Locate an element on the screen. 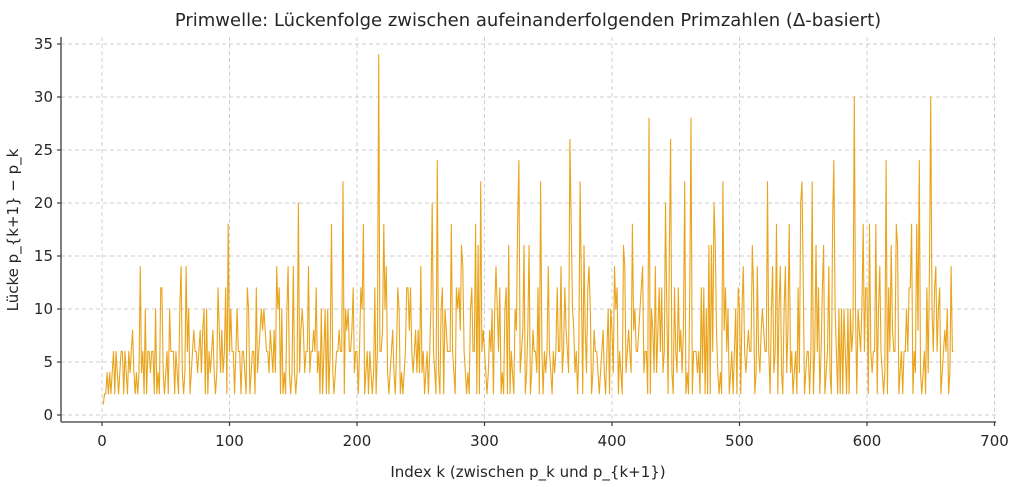 The height and width of the screenshot is (487, 1024). y-tick-label-30: 30 is located at coordinates (43, 97).